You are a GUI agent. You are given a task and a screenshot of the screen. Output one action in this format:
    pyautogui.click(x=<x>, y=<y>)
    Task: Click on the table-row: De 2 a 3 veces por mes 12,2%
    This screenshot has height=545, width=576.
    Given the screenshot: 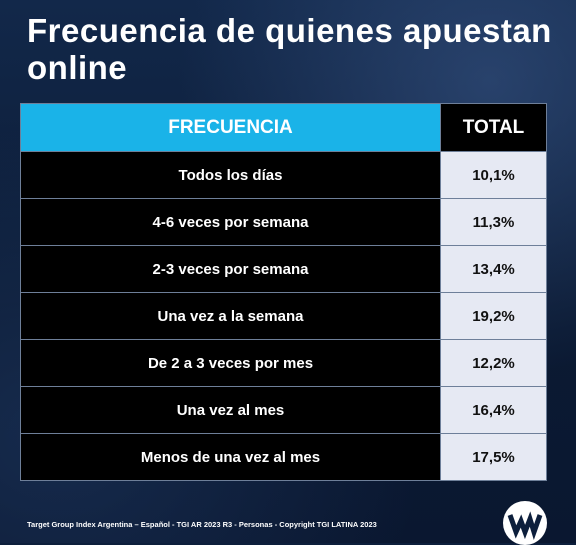 What is the action you would take?
    pyautogui.click(x=283, y=363)
    